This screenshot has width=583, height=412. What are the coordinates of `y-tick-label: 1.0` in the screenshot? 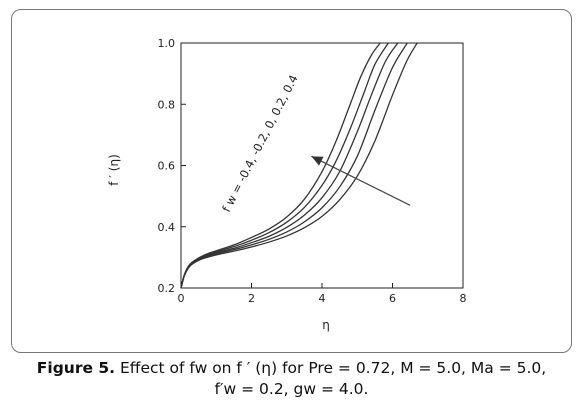 It's located at (167, 43).